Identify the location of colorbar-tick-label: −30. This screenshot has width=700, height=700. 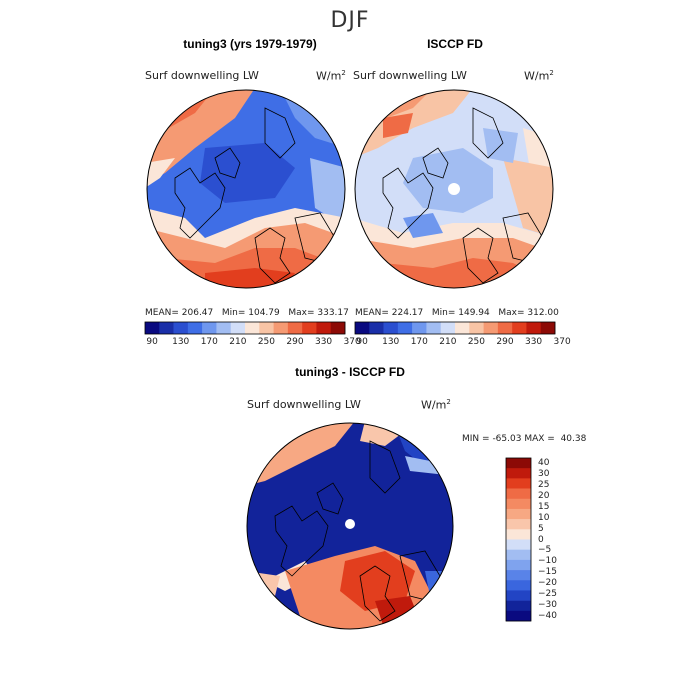
(547, 604).